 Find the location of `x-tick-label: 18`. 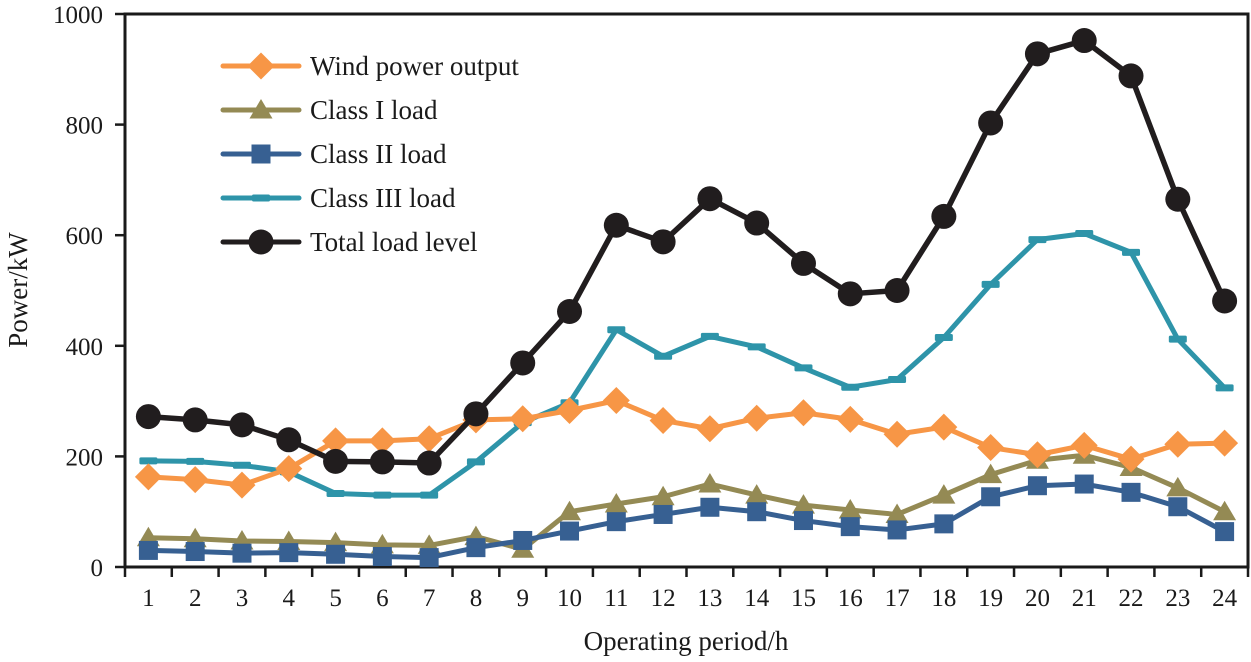

x-tick-label: 18 is located at coordinates (943, 598).